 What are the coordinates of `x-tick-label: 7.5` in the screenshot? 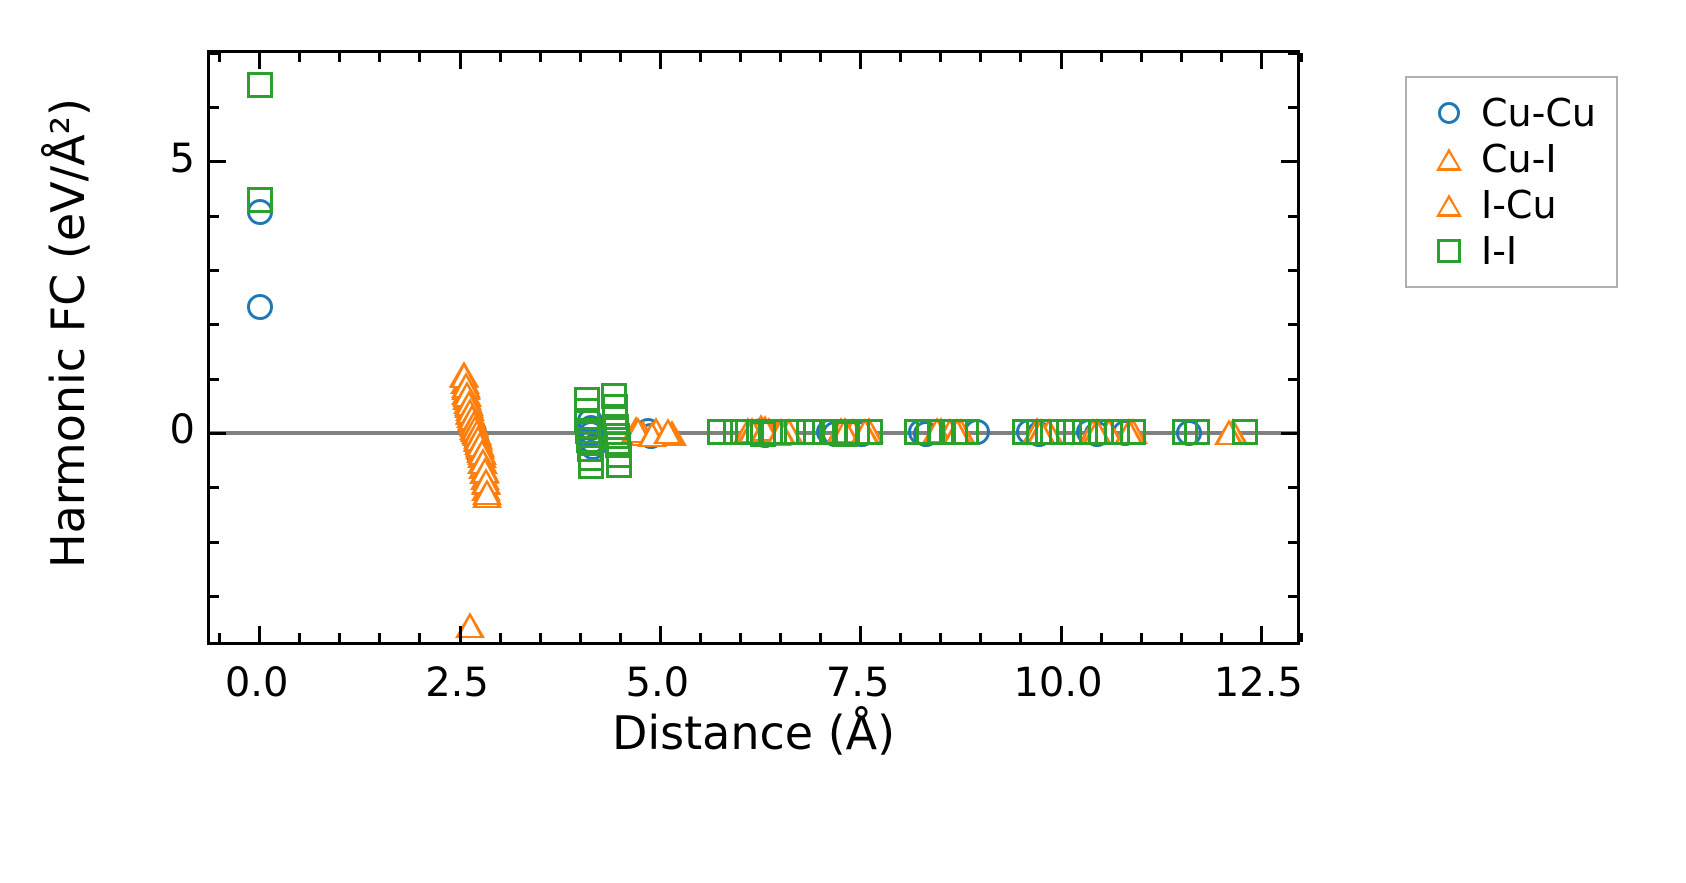 It's located at (857, 683).